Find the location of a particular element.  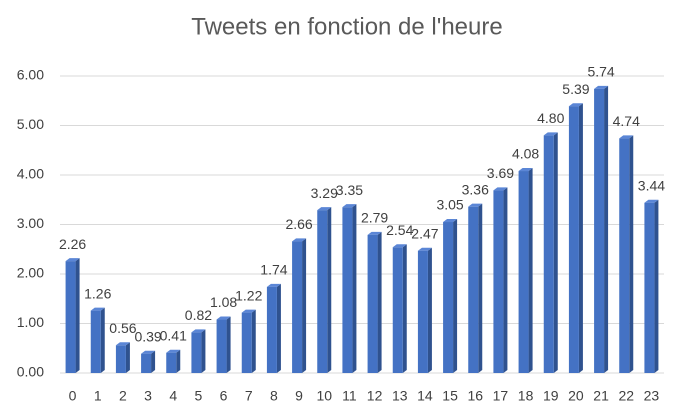

x-tick-label: 9 is located at coordinates (299, 396).